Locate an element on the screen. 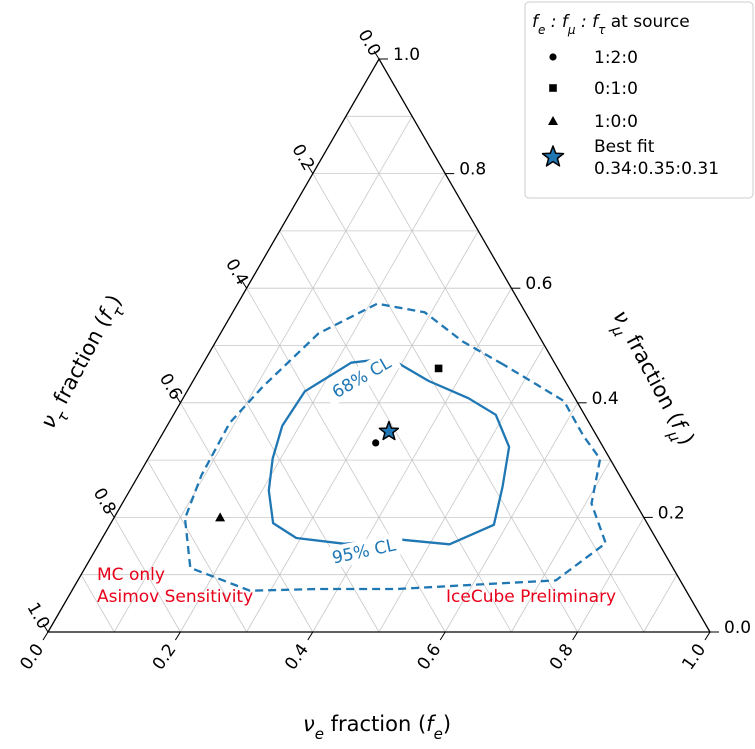 This screenshot has height=749, width=755. tick-label-ftau: 1.0 is located at coordinates (38, 615).